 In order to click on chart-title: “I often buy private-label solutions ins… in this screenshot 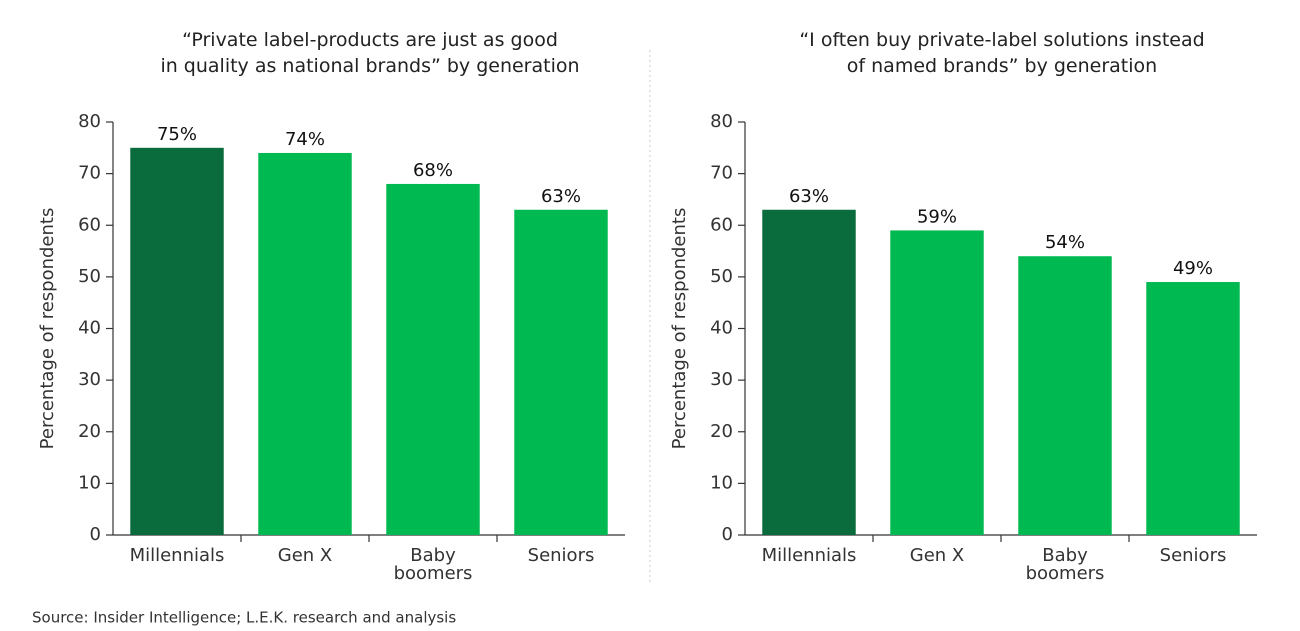, I will do `click(1001, 53)`.